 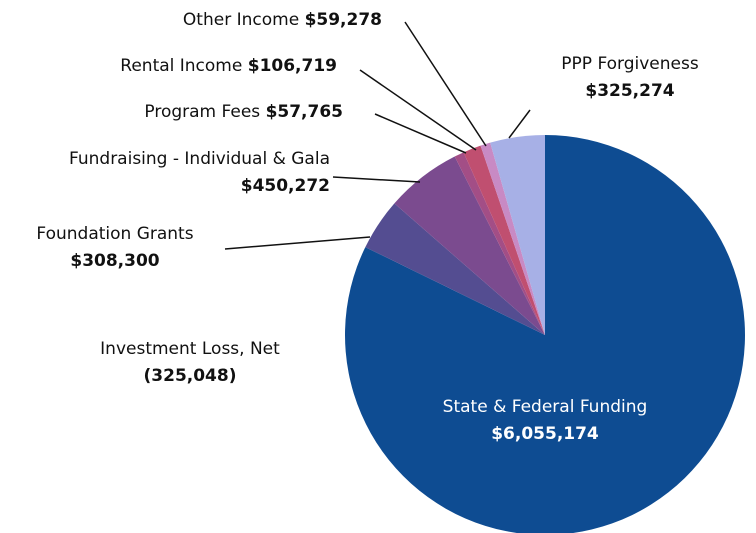 What do you see at coordinates (115, 234) in the screenshot?
I see `category-name: Foundation Grants` at bounding box center [115, 234].